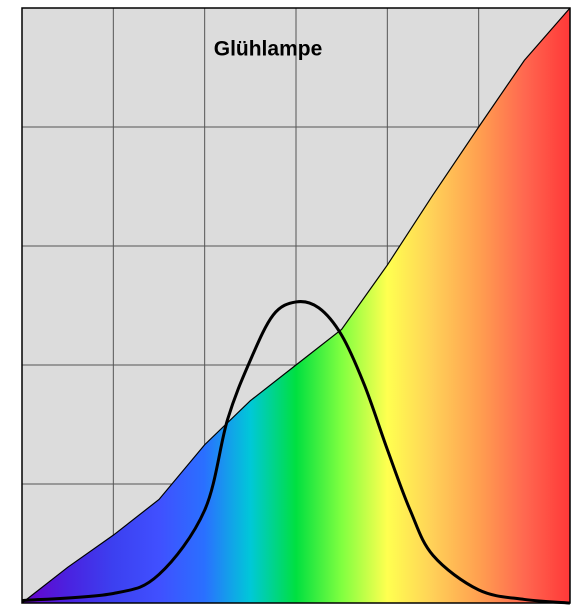 This screenshot has height=613, width=572. I want to click on chart-title: Glühlampe, so click(268, 49).